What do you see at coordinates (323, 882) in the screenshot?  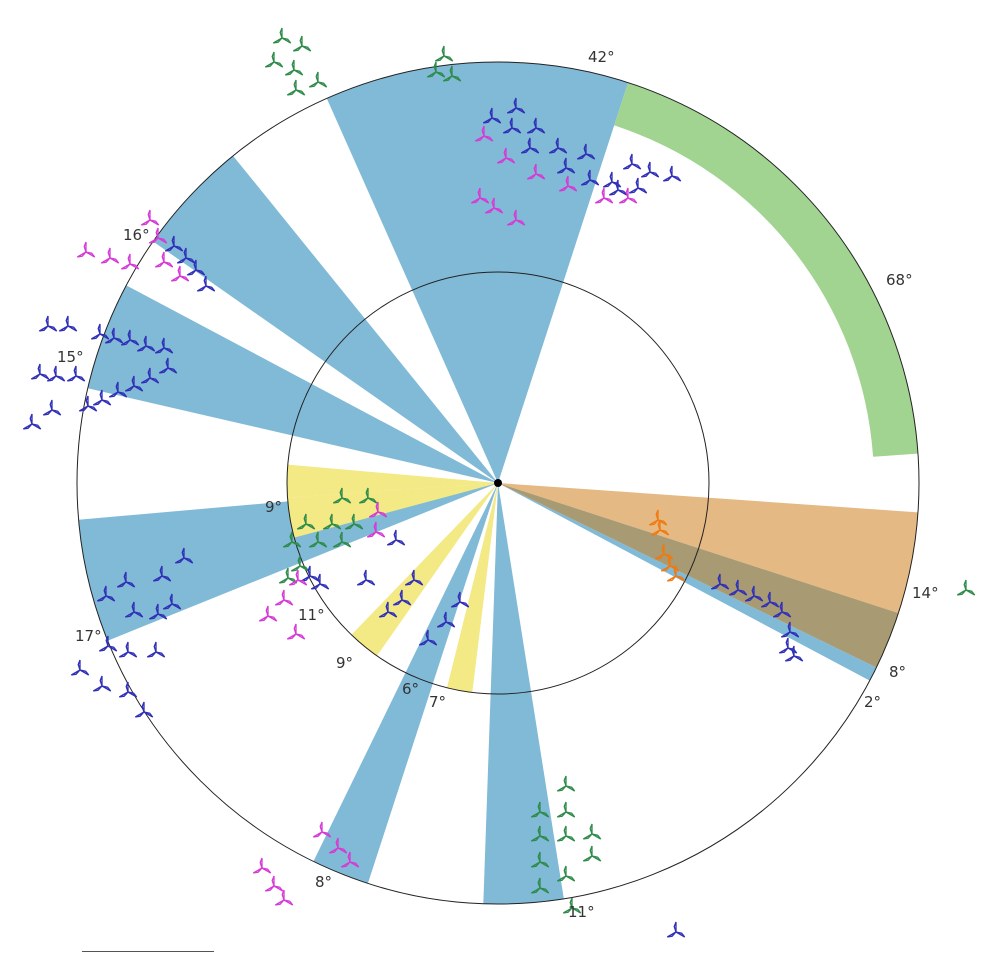 I see `arc-label-8a: 8°` at bounding box center [323, 882].